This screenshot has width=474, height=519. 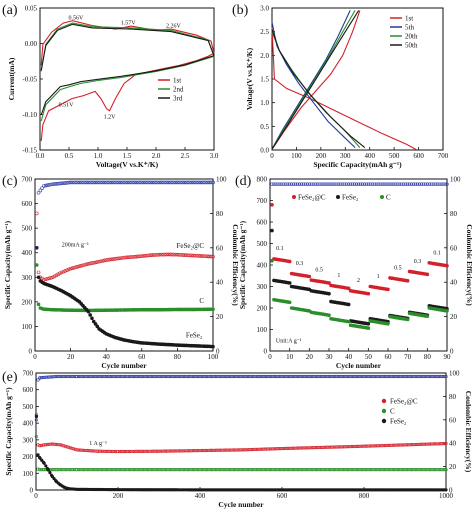 I want to click on y-axis-title: Specific Capacity(mAh g⁻¹), so click(x=8, y=431).